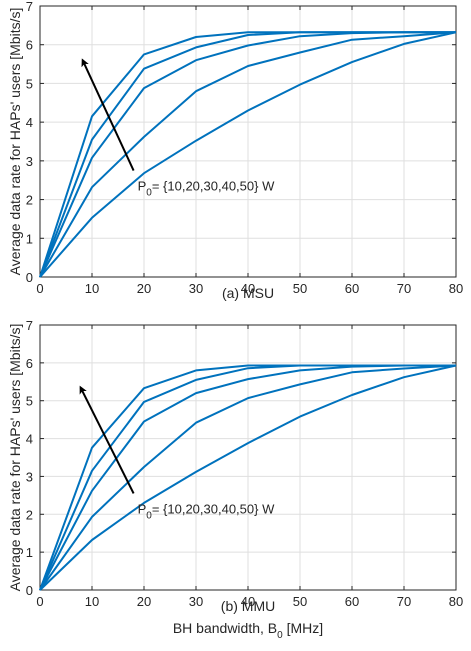 This screenshot has width=471, height=651. What do you see at coordinates (248, 630) in the screenshot?
I see `x-axis-label: BH bandwidth, B0 [MHz]` at bounding box center [248, 630].